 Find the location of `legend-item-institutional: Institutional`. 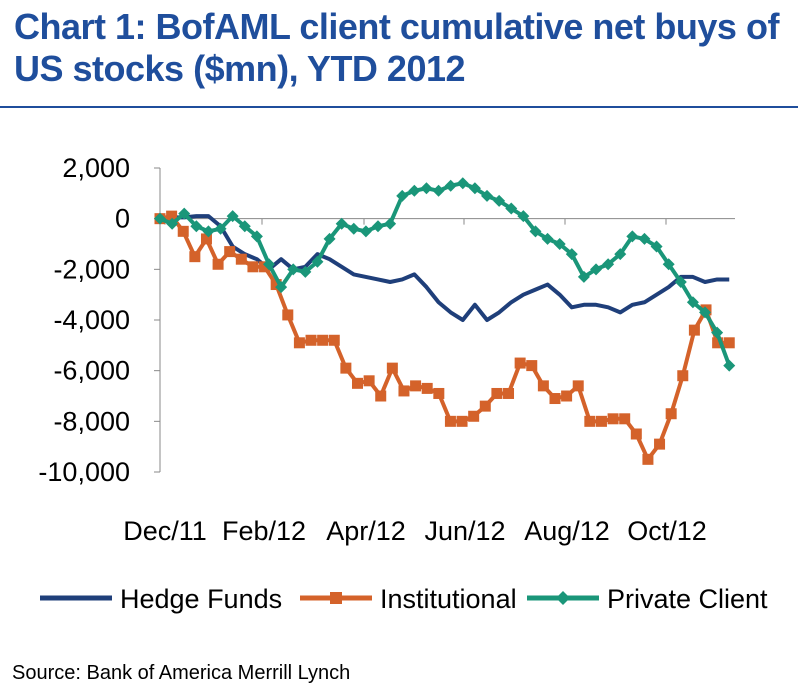

legend-item-institutional: Institutional is located at coordinates (408, 599).